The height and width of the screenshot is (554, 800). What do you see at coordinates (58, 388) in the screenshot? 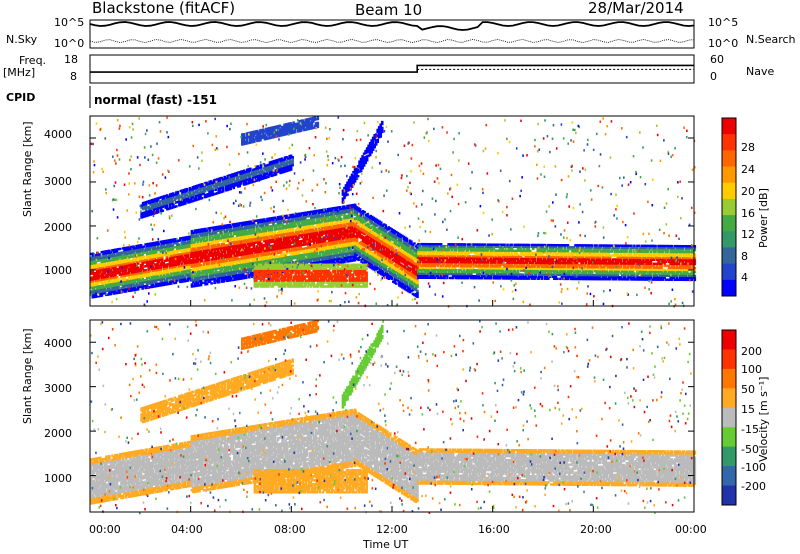
I see `velocity-ytick-3000: 3000` at bounding box center [58, 388].